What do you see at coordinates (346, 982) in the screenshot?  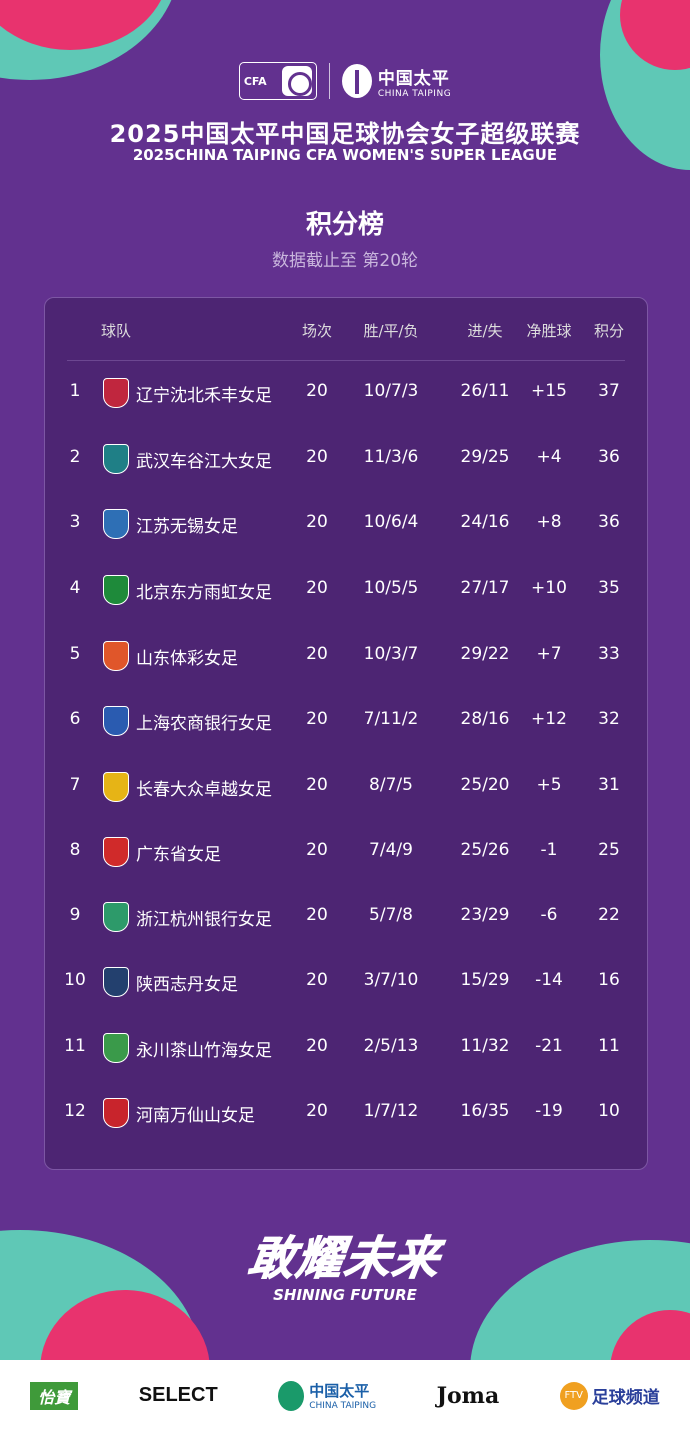 I see `table-row: 10 陕西志丹女足 20 3/7/10 15/29 -14 16` at bounding box center [346, 982].